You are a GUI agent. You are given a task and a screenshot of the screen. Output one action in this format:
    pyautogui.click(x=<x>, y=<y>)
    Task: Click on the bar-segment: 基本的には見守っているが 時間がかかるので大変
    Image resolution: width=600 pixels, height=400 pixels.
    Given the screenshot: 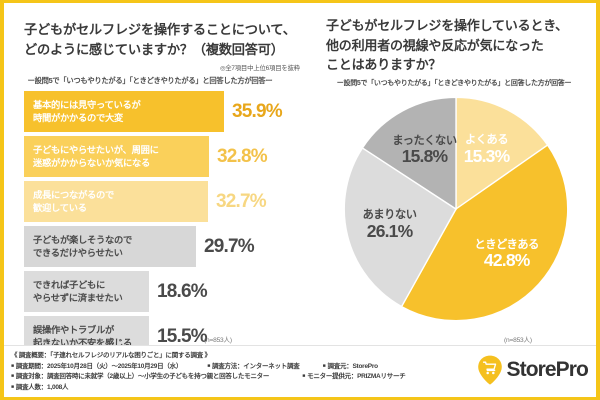 What is the action you would take?
    pyautogui.click(x=124, y=111)
    